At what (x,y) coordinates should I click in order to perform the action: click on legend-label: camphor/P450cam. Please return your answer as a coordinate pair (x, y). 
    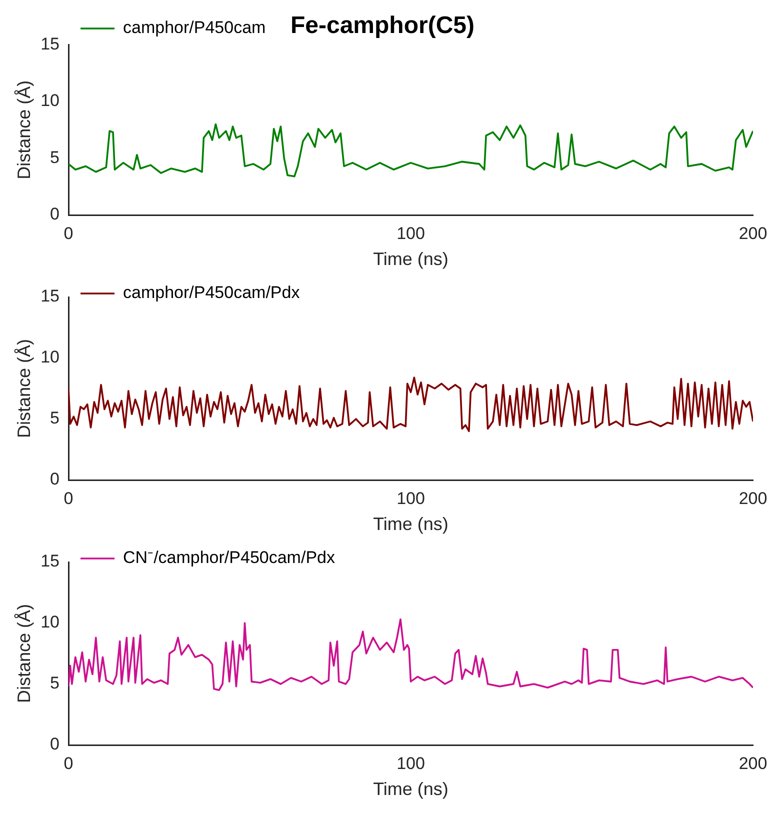
    Looking at the image, I should click on (194, 28).